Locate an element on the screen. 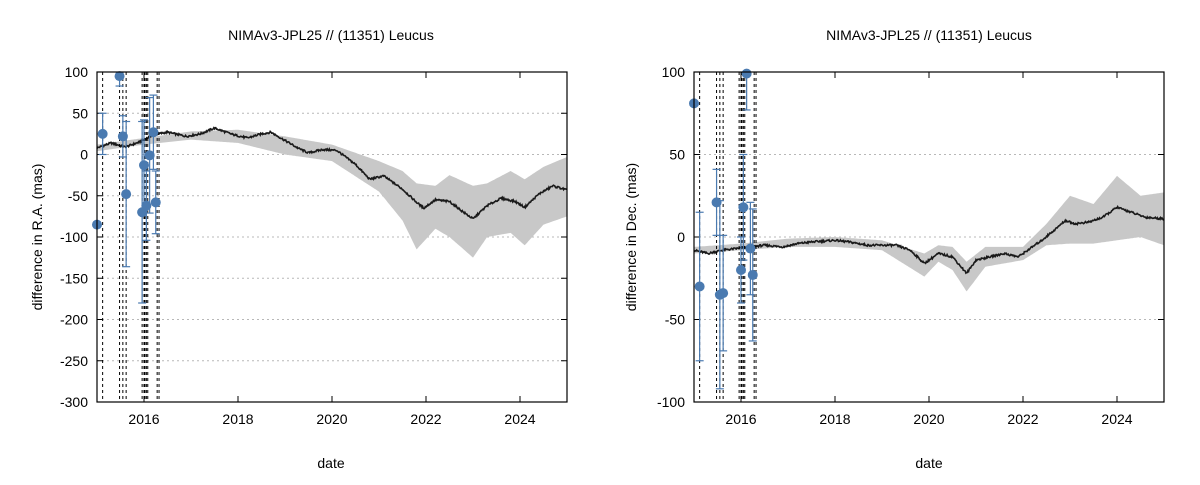 The height and width of the screenshot is (485, 1200). y-axis-label: difference in Dec. (mas) is located at coordinates (631, 237).